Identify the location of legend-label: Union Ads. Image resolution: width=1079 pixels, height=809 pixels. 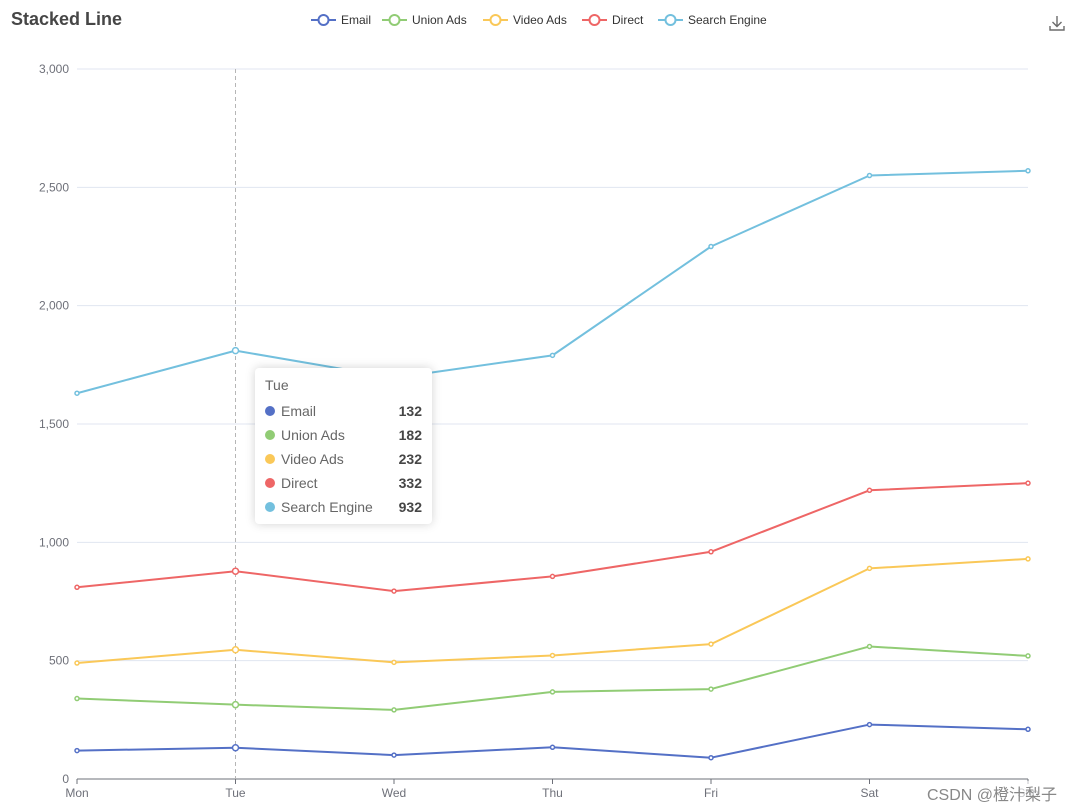
(439, 20).